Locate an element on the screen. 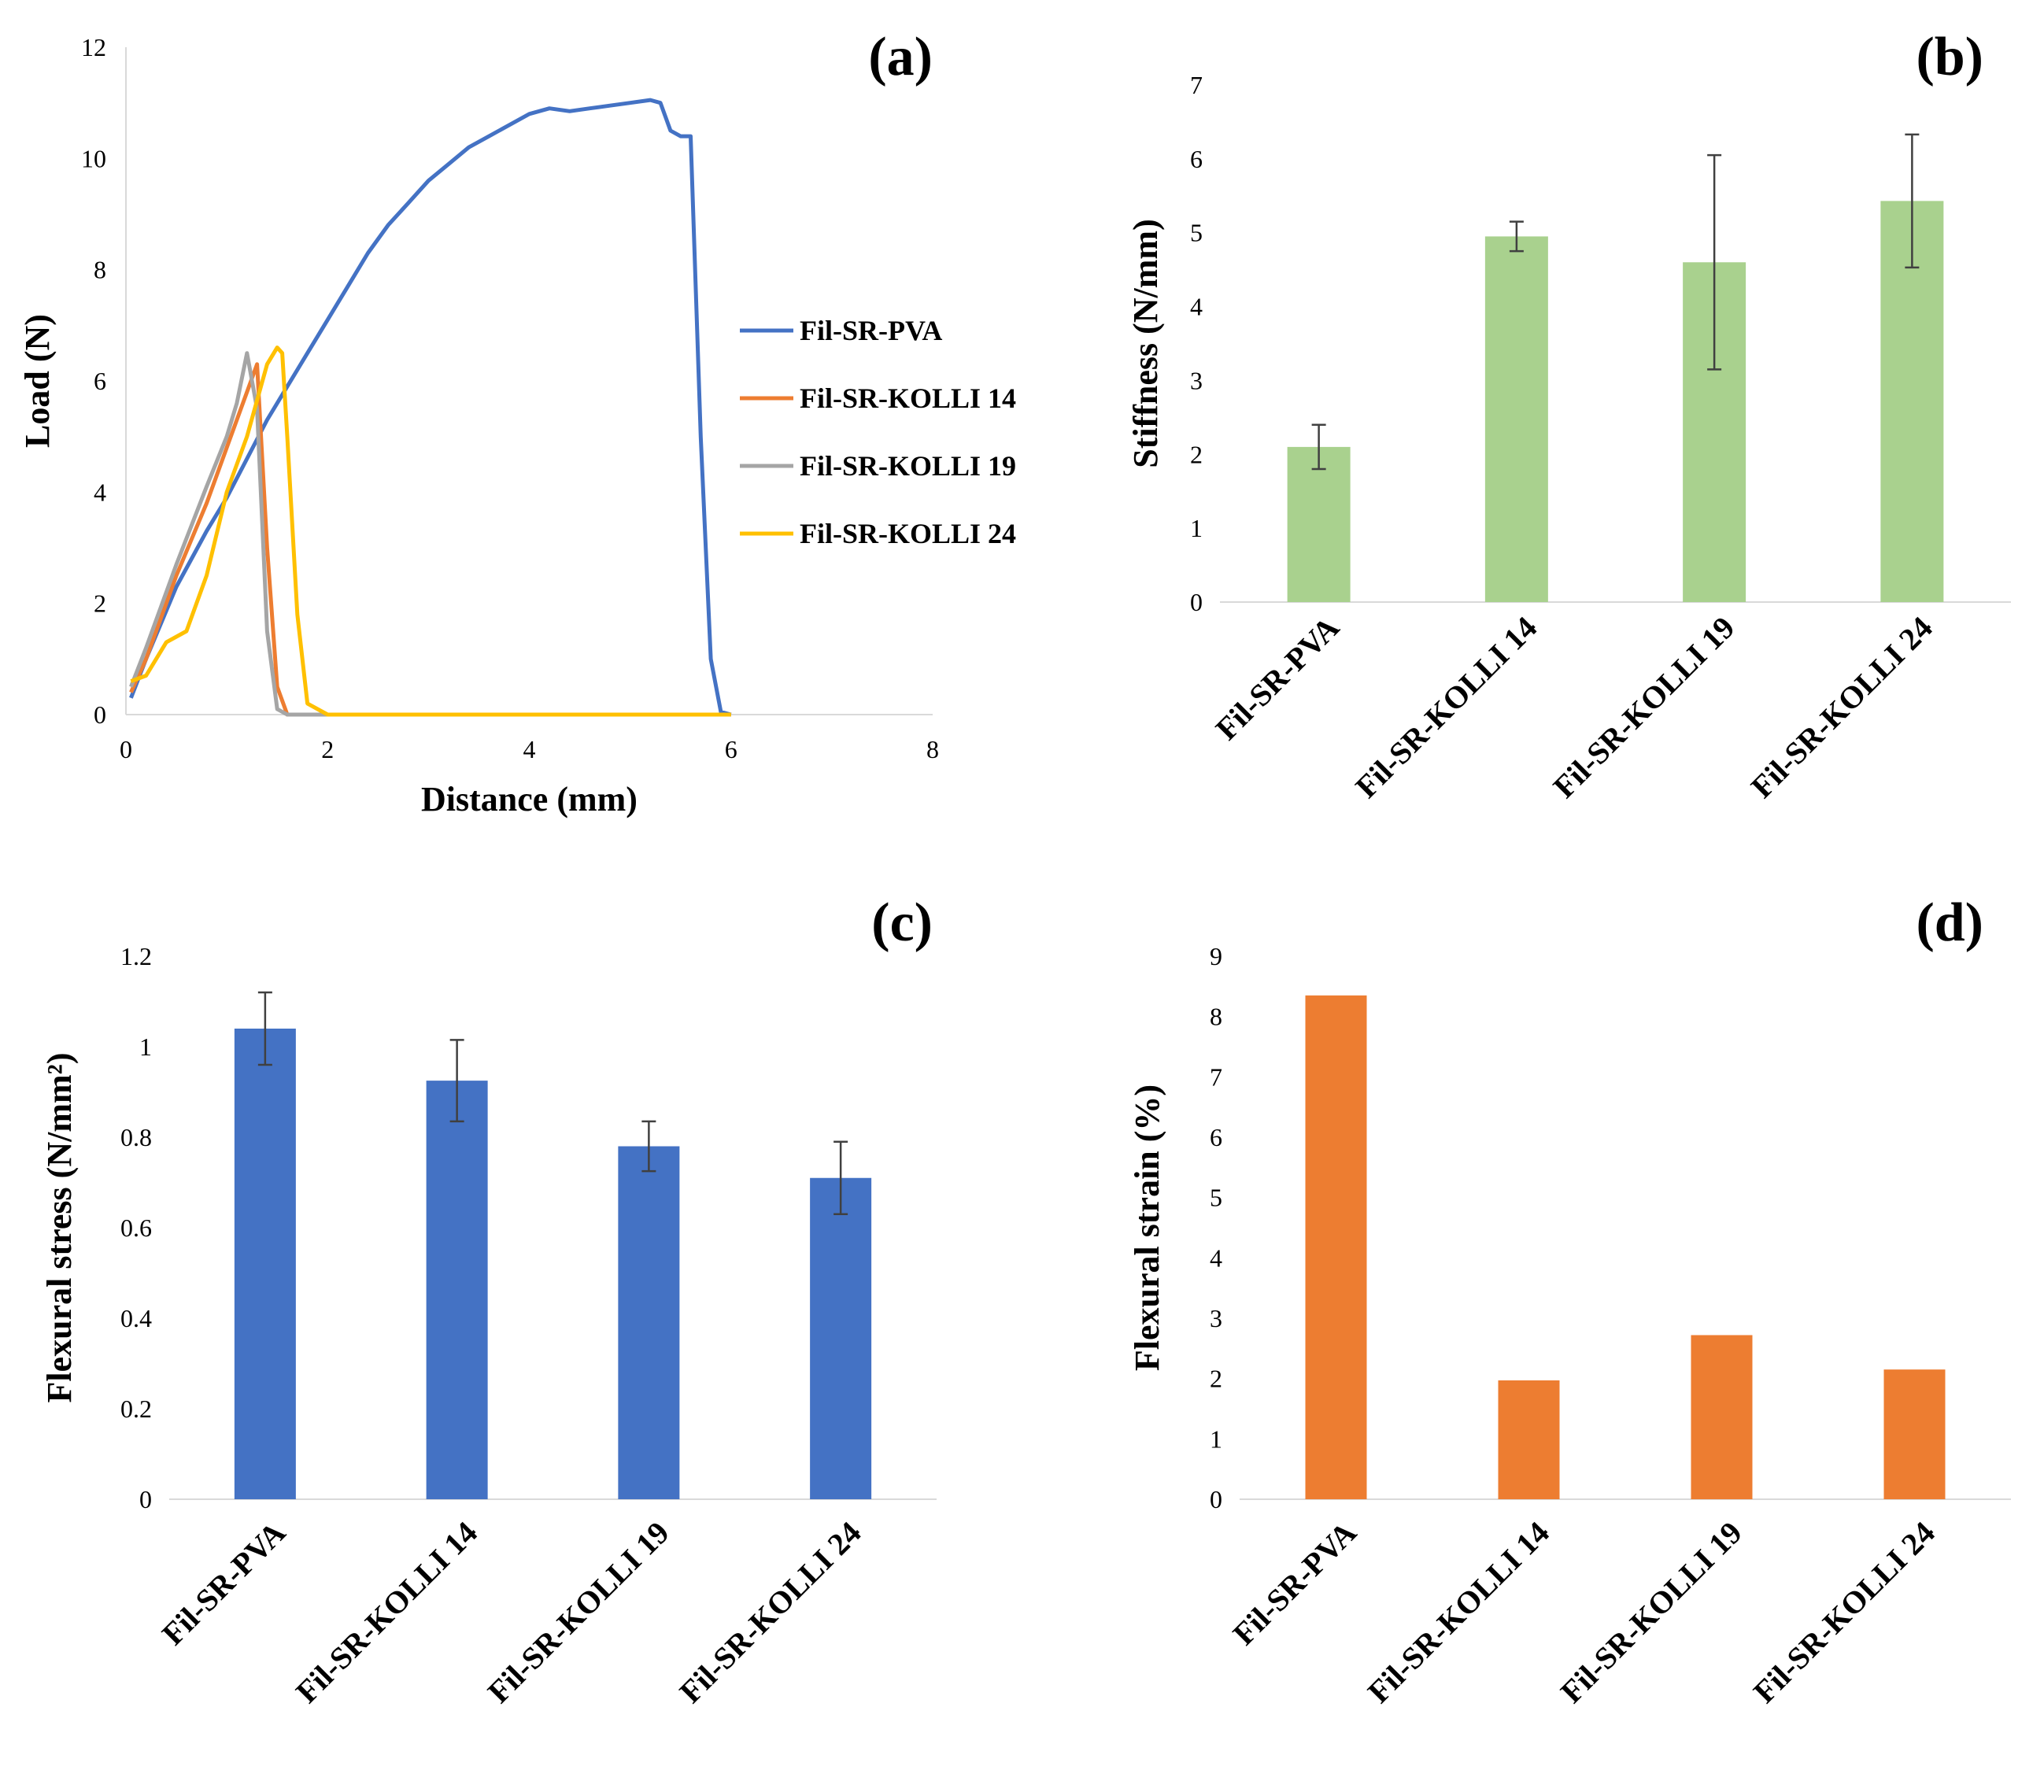 This screenshot has width=2044, height=1792. panel-label: (b) is located at coordinates (1949, 57).